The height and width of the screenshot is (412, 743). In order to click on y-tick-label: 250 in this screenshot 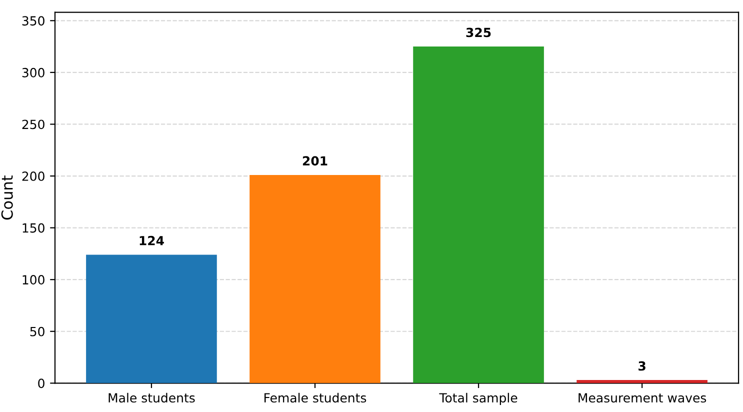, I will do `click(33, 125)`.